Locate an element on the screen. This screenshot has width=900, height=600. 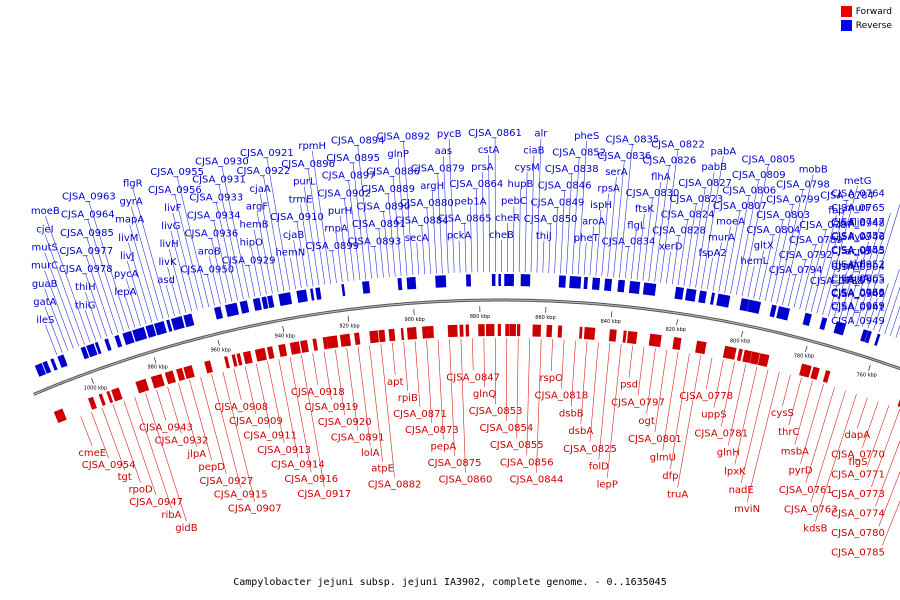
reverse-gene-label: pabA is located at coordinates (724, 151).